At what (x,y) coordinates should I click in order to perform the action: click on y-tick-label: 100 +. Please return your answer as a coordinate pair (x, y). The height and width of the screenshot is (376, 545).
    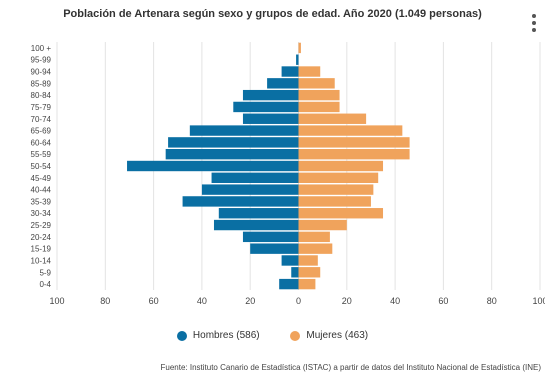
    Looking at the image, I should click on (41, 48).